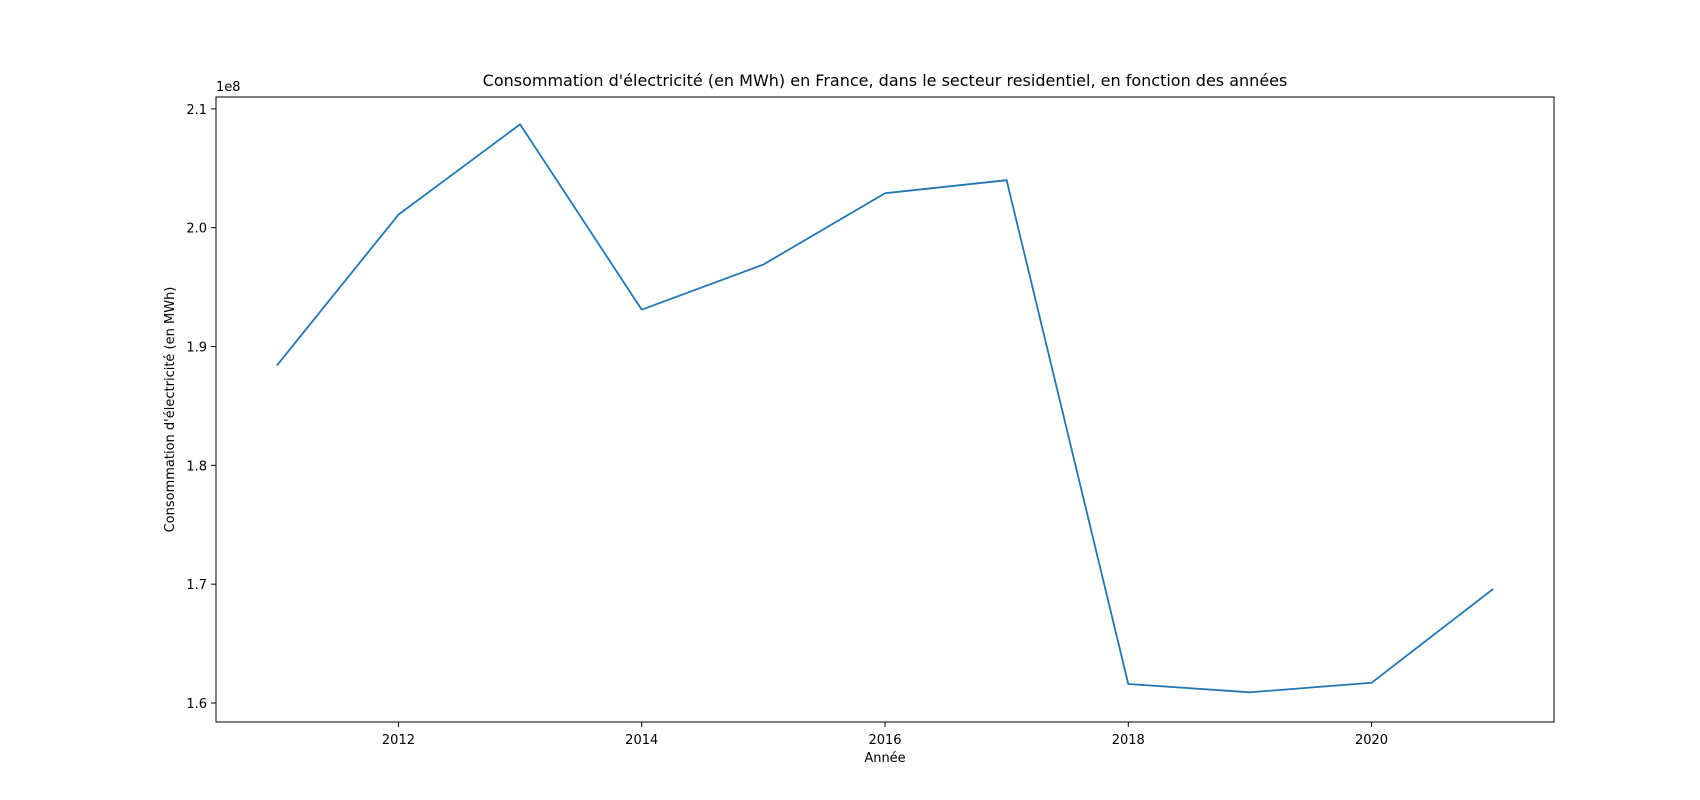  I want to click on x-tick-label: 2012, so click(398, 740).